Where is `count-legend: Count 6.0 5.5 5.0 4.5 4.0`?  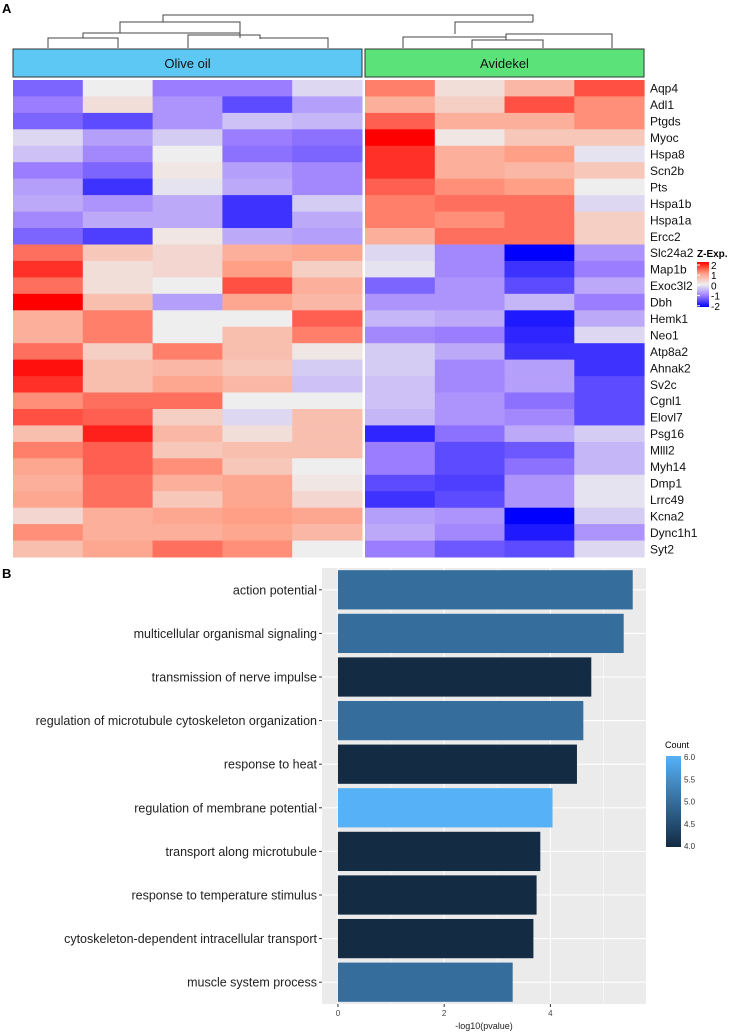
count-legend: Count 6.0 5.5 5.0 4.5 4.0 is located at coordinates (680, 795).